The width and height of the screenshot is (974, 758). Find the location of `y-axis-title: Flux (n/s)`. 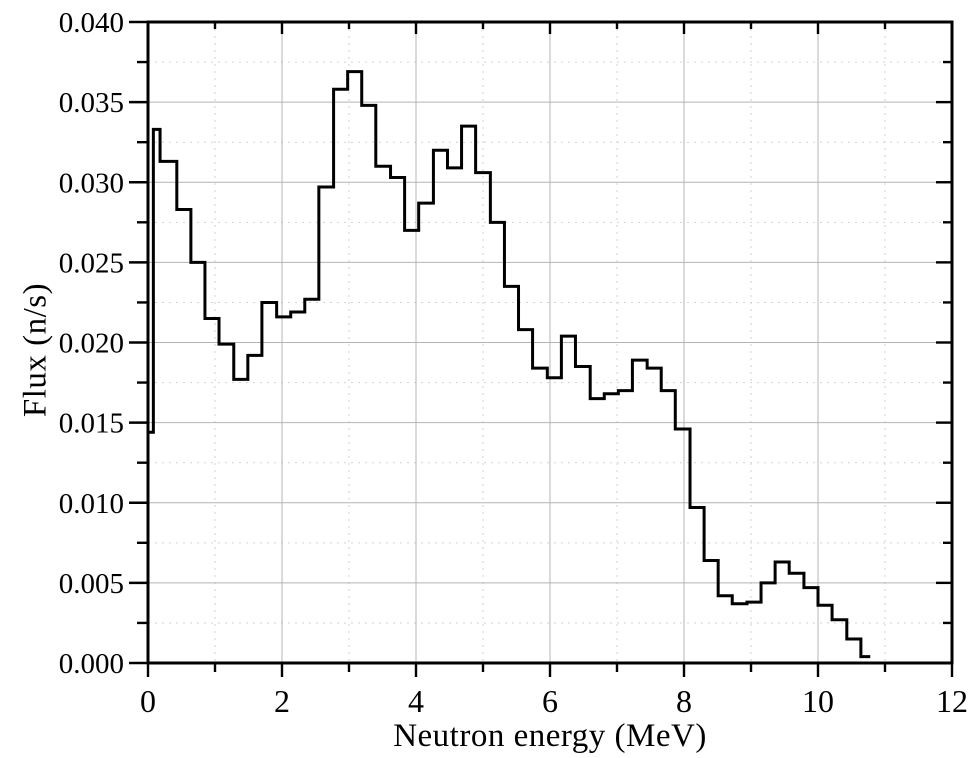

y-axis-title: Flux (n/s) is located at coordinates (35, 350).